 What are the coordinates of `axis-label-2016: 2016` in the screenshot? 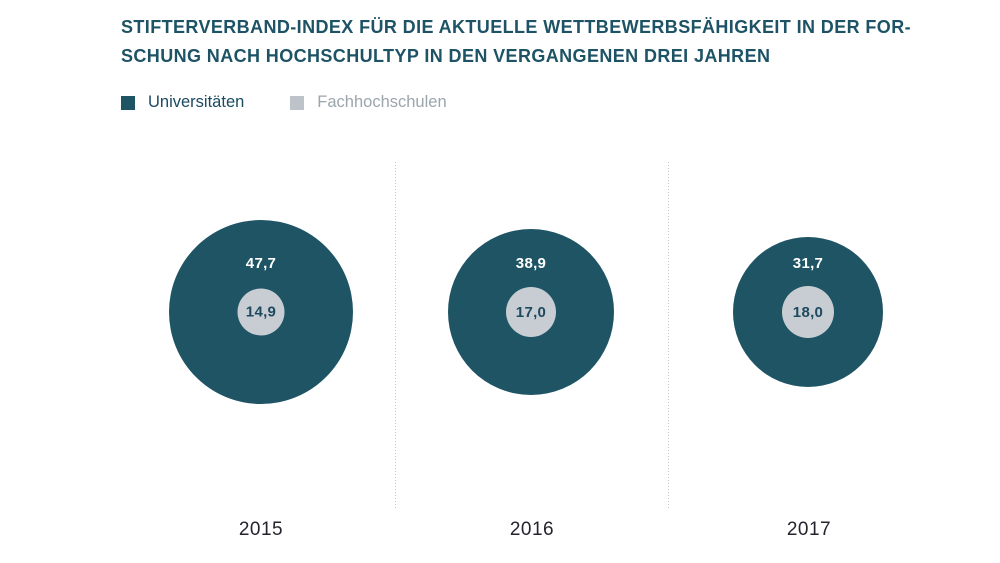 It's located at (532, 529).